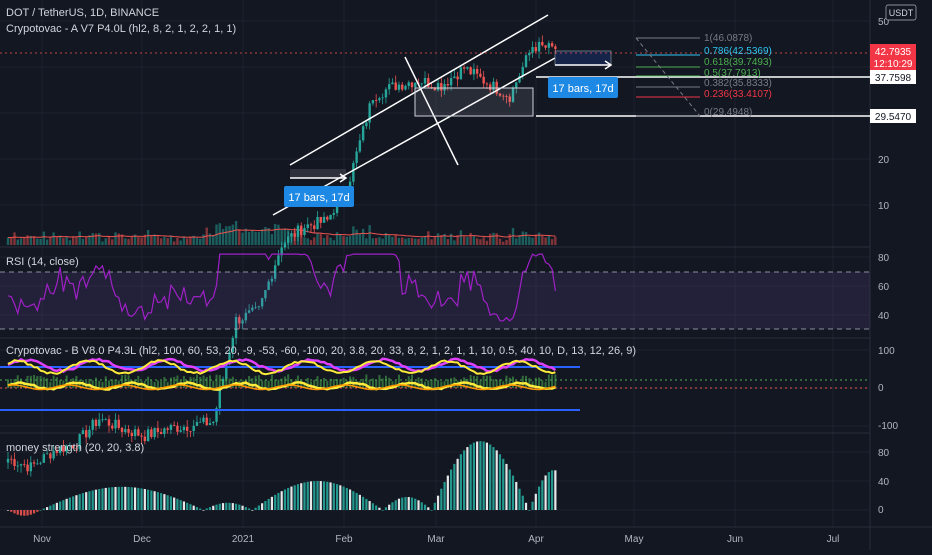 The height and width of the screenshot is (555, 932). I want to click on price-tick-10: 10, so click(884, 206).